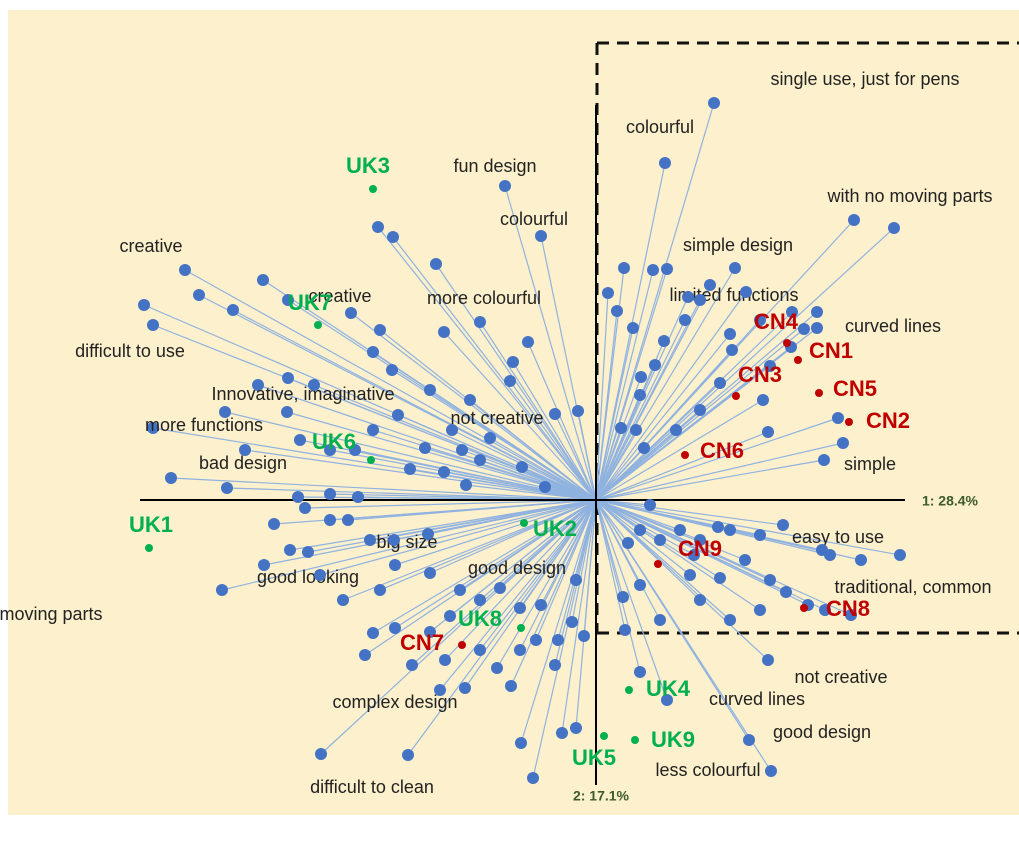 The height and width of the screenshot is (841, 1019). I want to click on object-label: CN9, so click(700, 548).